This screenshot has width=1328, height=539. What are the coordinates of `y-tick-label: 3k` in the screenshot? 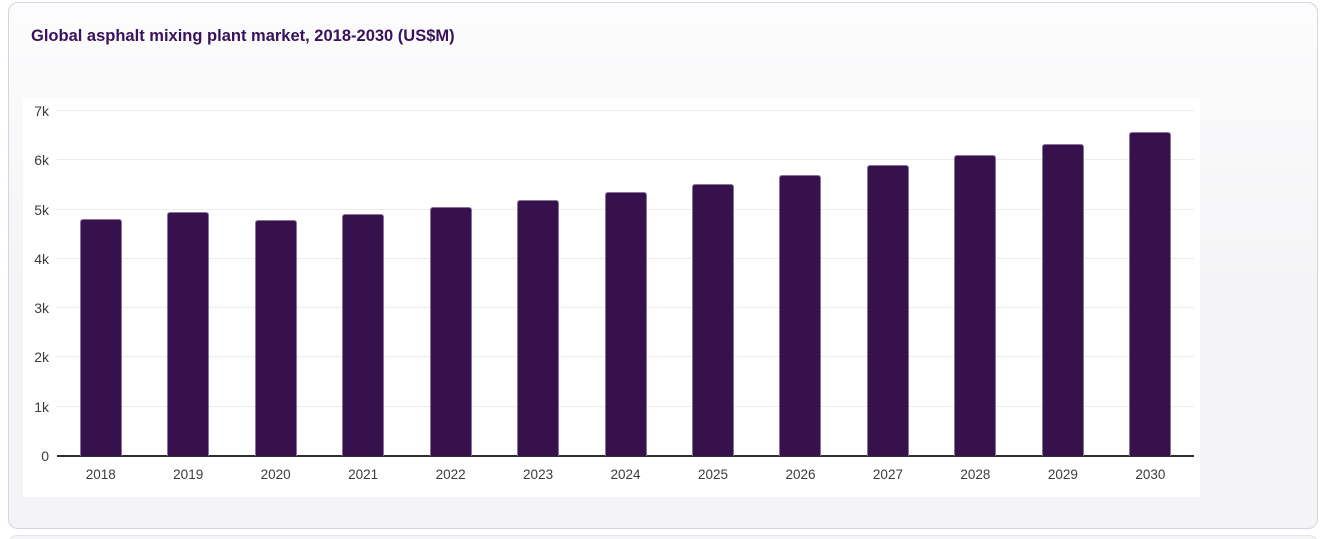 It's located at (41, 308).